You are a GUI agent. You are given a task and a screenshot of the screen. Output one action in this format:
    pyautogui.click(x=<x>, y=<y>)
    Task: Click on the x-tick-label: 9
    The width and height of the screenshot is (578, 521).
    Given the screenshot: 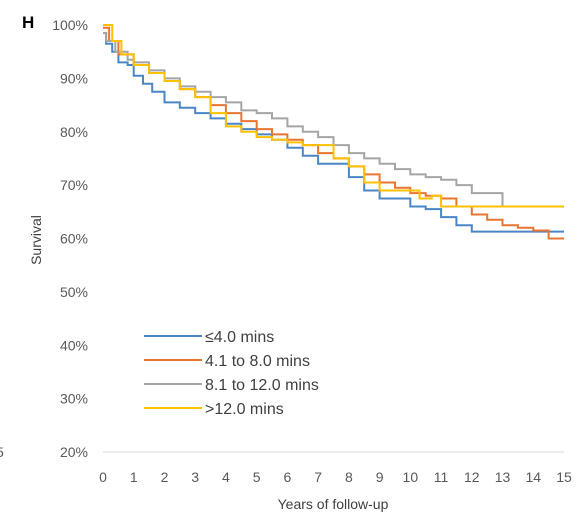 What is the action you would take?
    pyautogui.click(x=380, y=477)
    